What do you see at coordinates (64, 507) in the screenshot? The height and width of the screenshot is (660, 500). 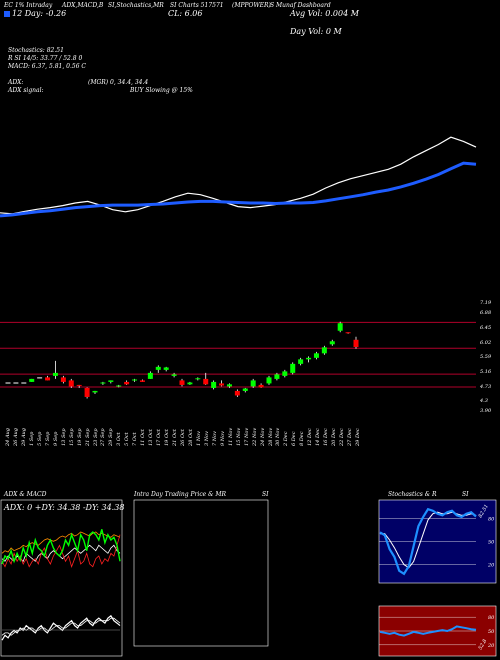 I see `adx-readout: ADX: 0 +DY: 34.38 -DY: 34.38` at bounding box center [64, 507].